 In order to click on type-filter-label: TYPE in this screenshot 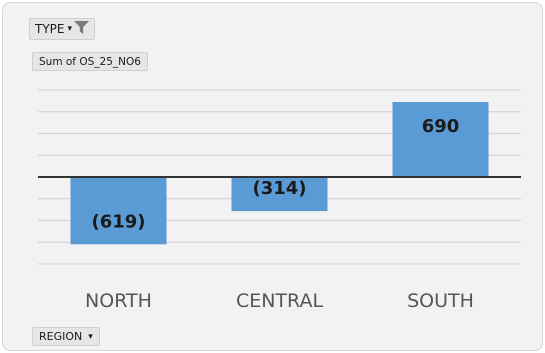, I will do `click(50, 29)`.